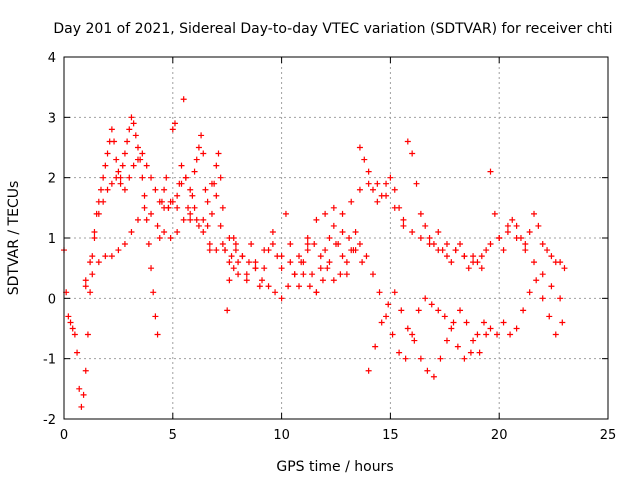  Describe the element at coordinates (334, 467) in the screenshot. I see `x-axis-label: GPS time / hours` at that location.